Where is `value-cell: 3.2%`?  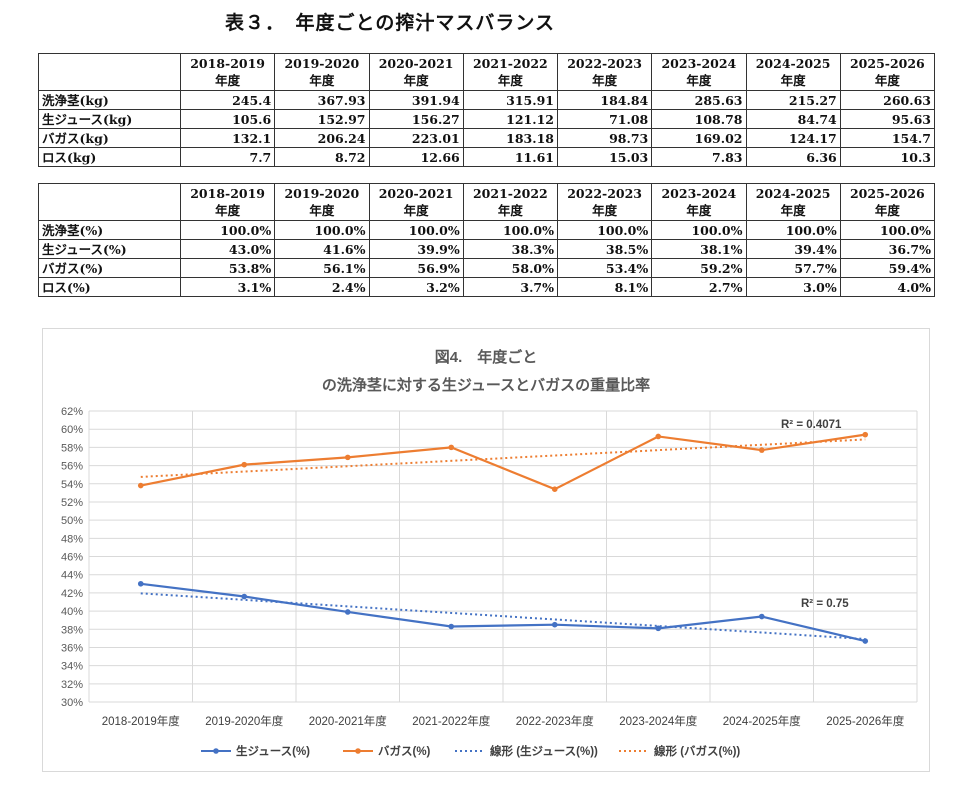
value-cell: 3.2% is located at coordinates (416, 287).